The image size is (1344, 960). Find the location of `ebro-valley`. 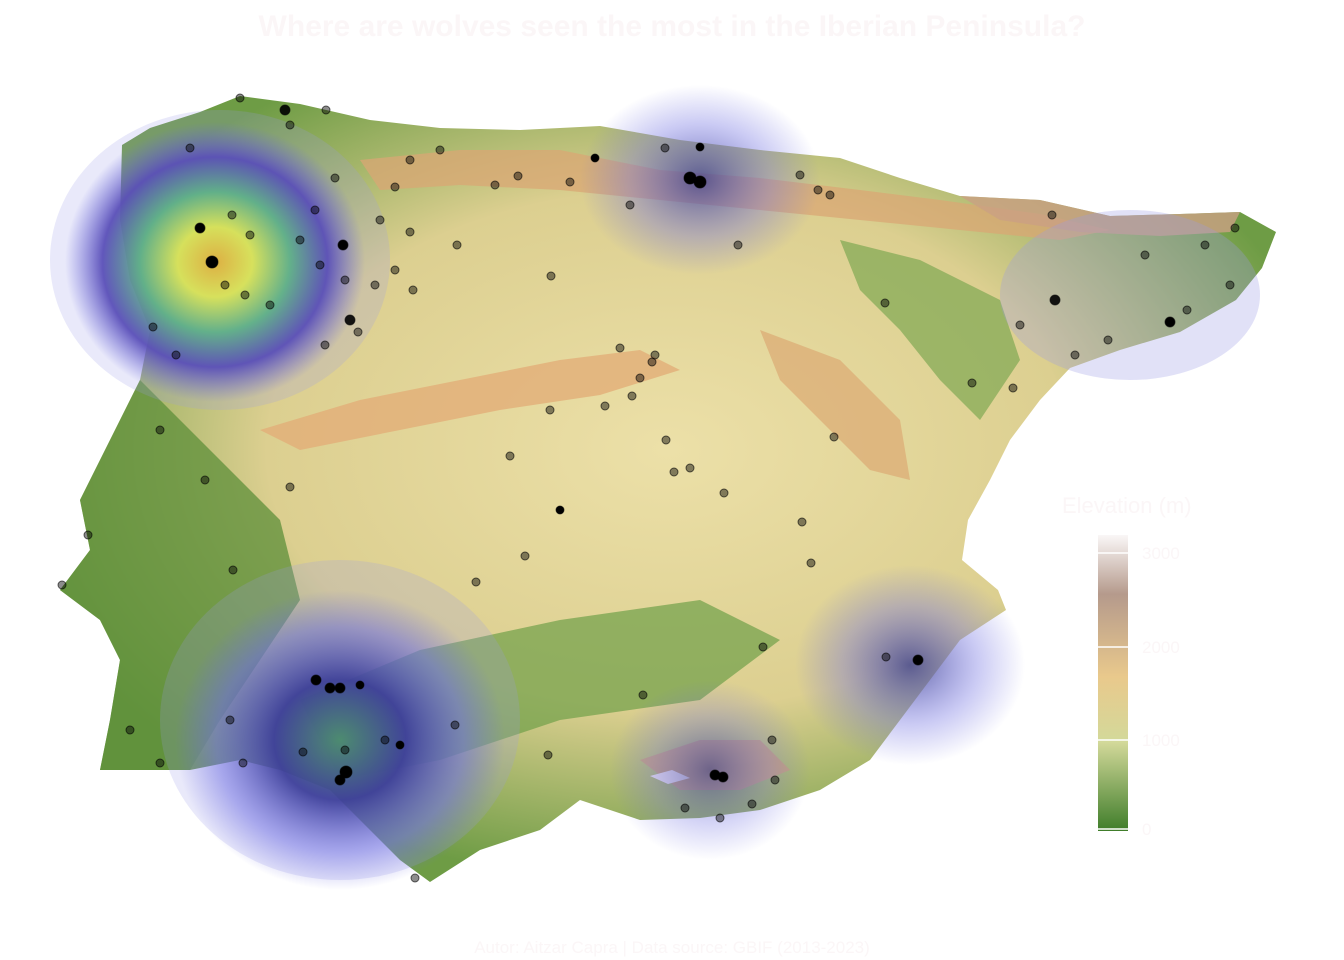

ebro-valley is located at coordinates (930, 330).